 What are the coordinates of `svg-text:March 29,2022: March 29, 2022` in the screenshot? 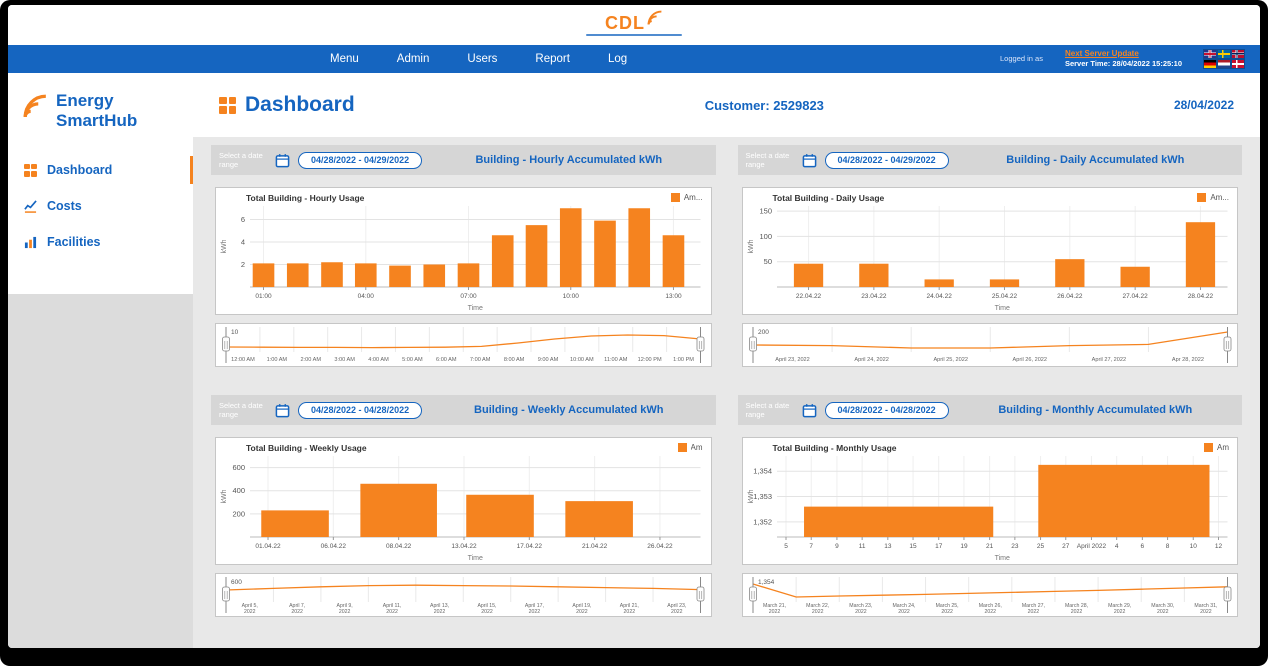 It's located at (1119, 609).